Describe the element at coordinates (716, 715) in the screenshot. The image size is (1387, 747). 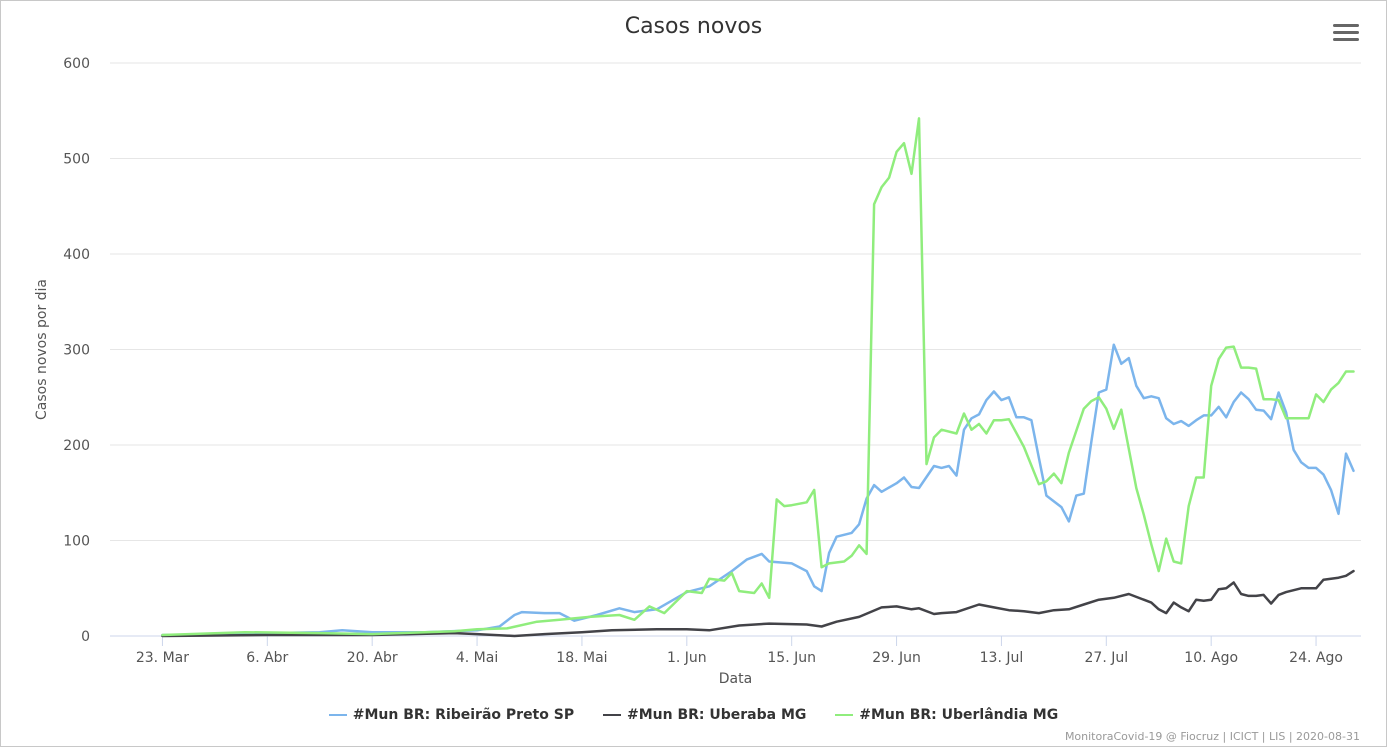
I see `legend-label: #Mun BR: Uberaba MG` at that location.